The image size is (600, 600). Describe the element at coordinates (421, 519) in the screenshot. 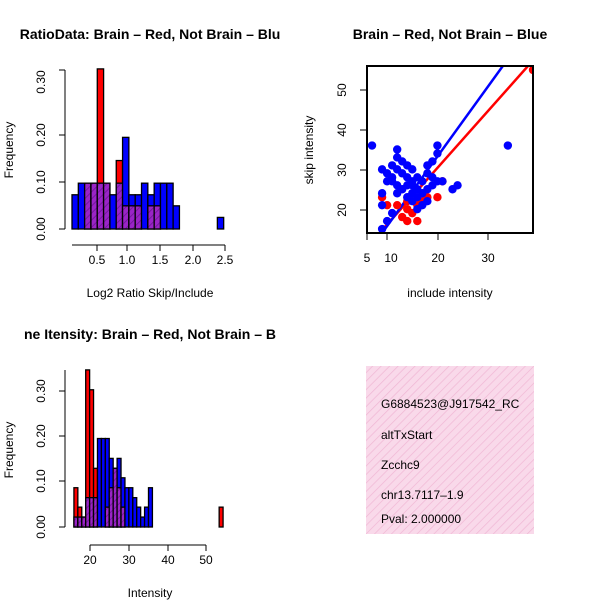

I see `info-pval: Pval: 2.000000` at that location.